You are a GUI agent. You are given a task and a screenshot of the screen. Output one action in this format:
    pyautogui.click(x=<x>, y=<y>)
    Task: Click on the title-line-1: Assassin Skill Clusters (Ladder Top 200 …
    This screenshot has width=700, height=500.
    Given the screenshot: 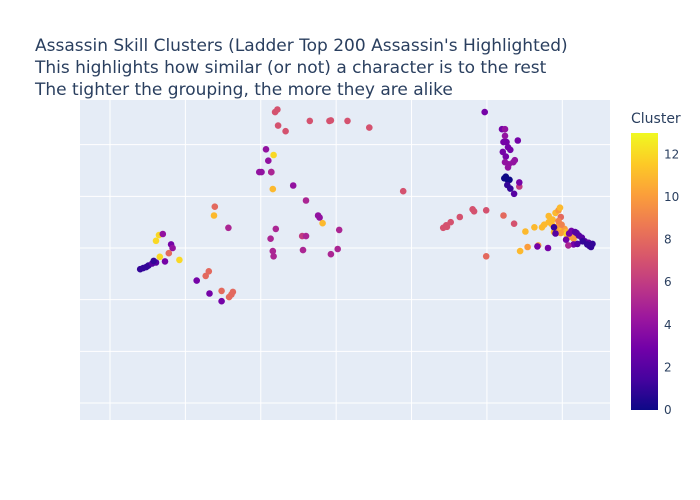 What is the action you would take?
    pyautogui.click(x=301, y=46)
    